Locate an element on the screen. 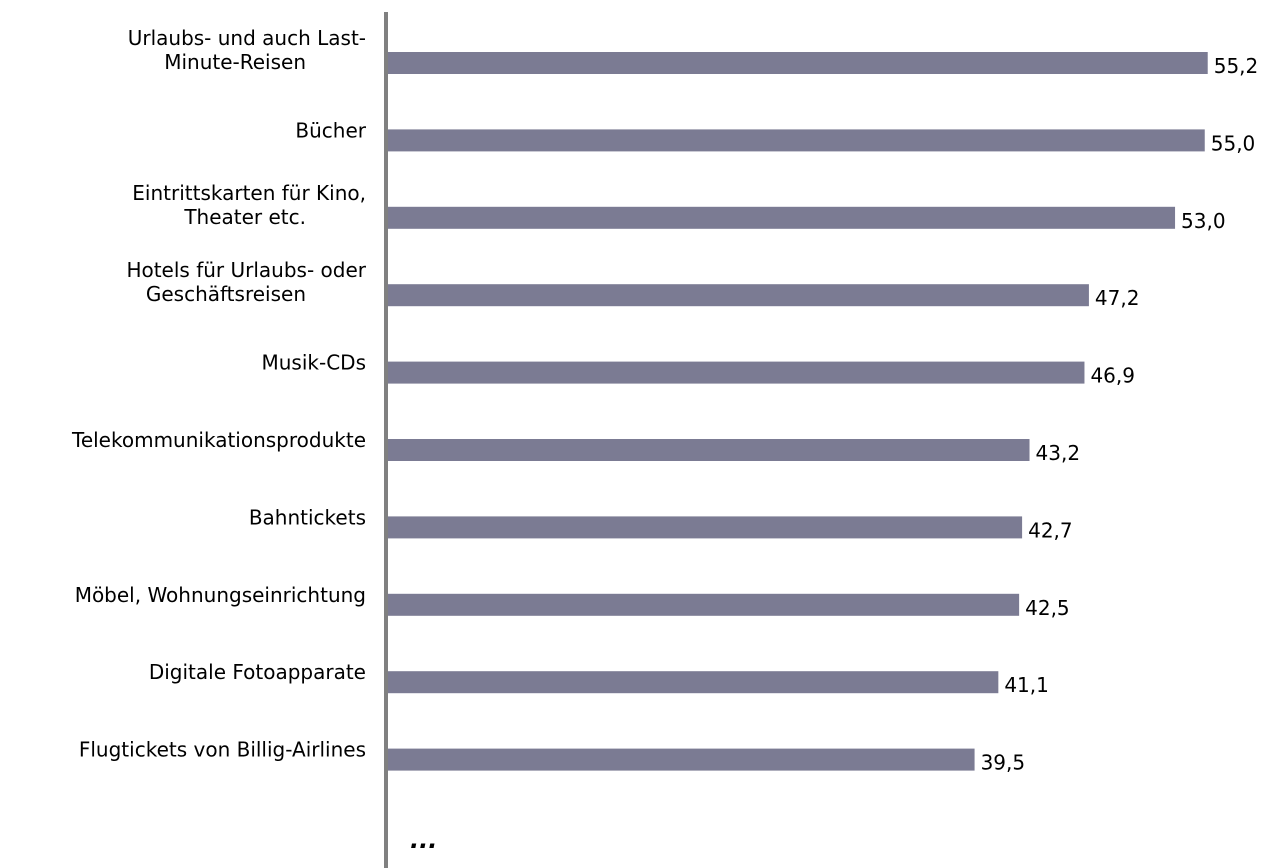 Image resolution: width=1280 pixels, height=868 pixels. category-label: Möbel, Wohnungseinrichtung is located at coordinates (220, 595).